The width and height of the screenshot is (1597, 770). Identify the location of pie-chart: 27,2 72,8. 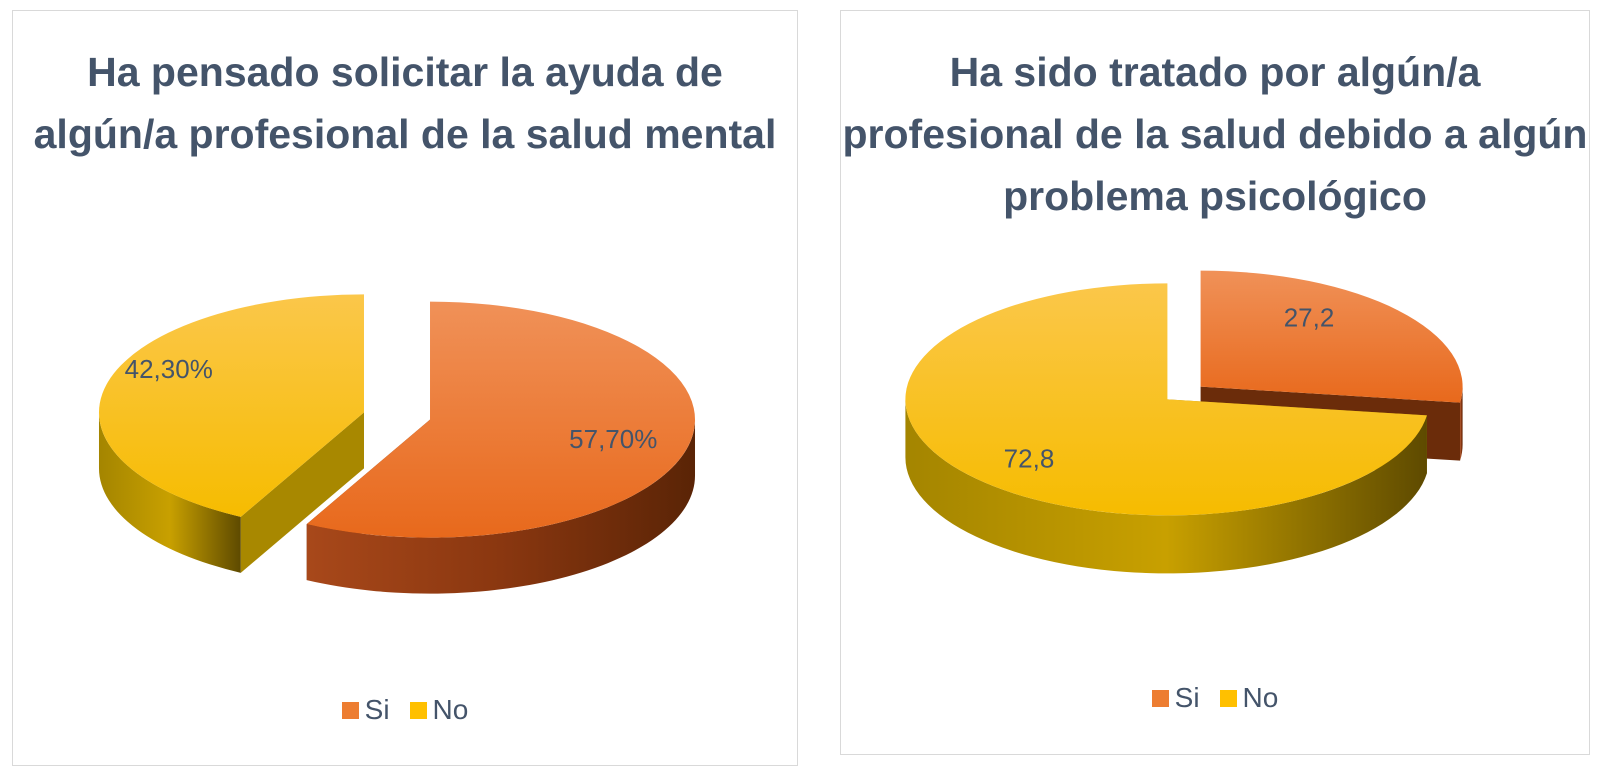
(1184, 422).